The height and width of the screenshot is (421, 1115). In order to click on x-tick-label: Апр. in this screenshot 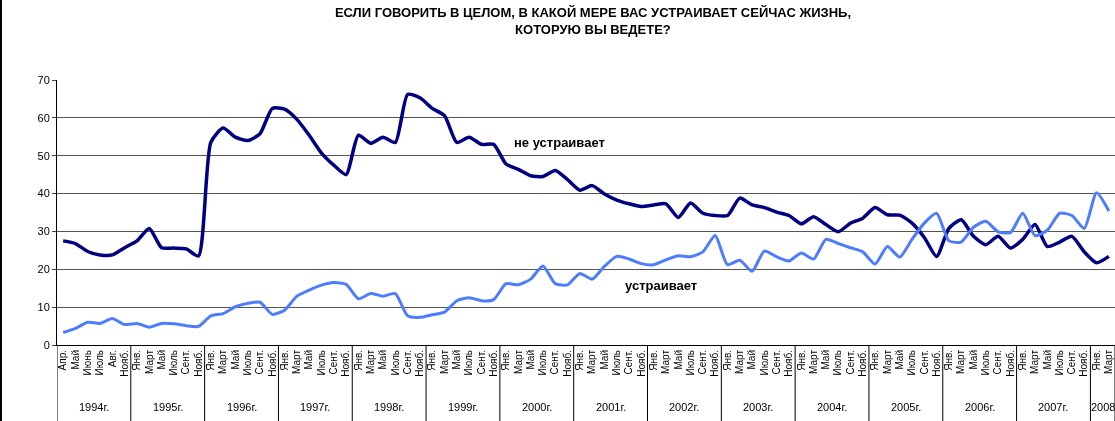, I will do `click(63, 360)`.